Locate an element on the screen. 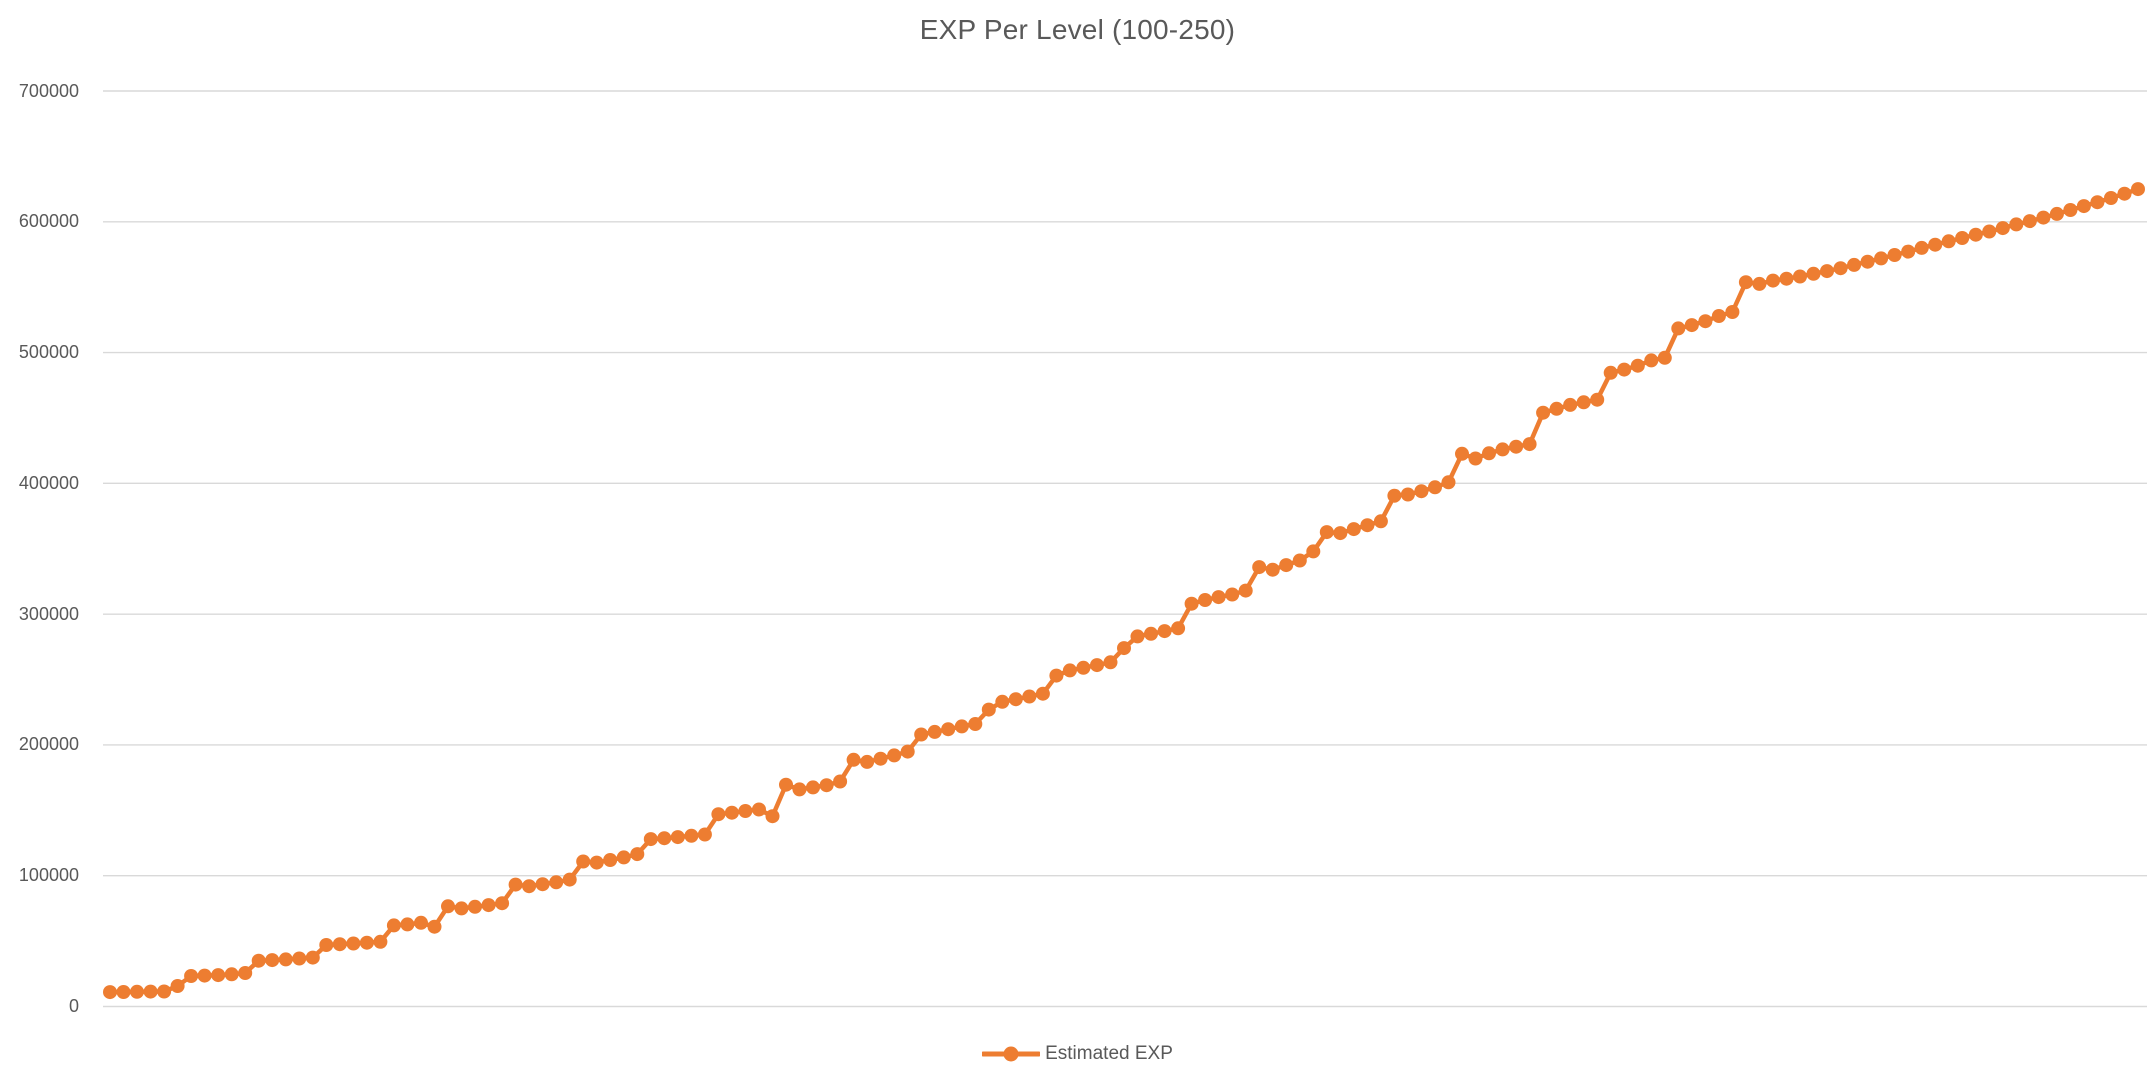  y-axis-label: 400000 is located at coordinates (48, 482).